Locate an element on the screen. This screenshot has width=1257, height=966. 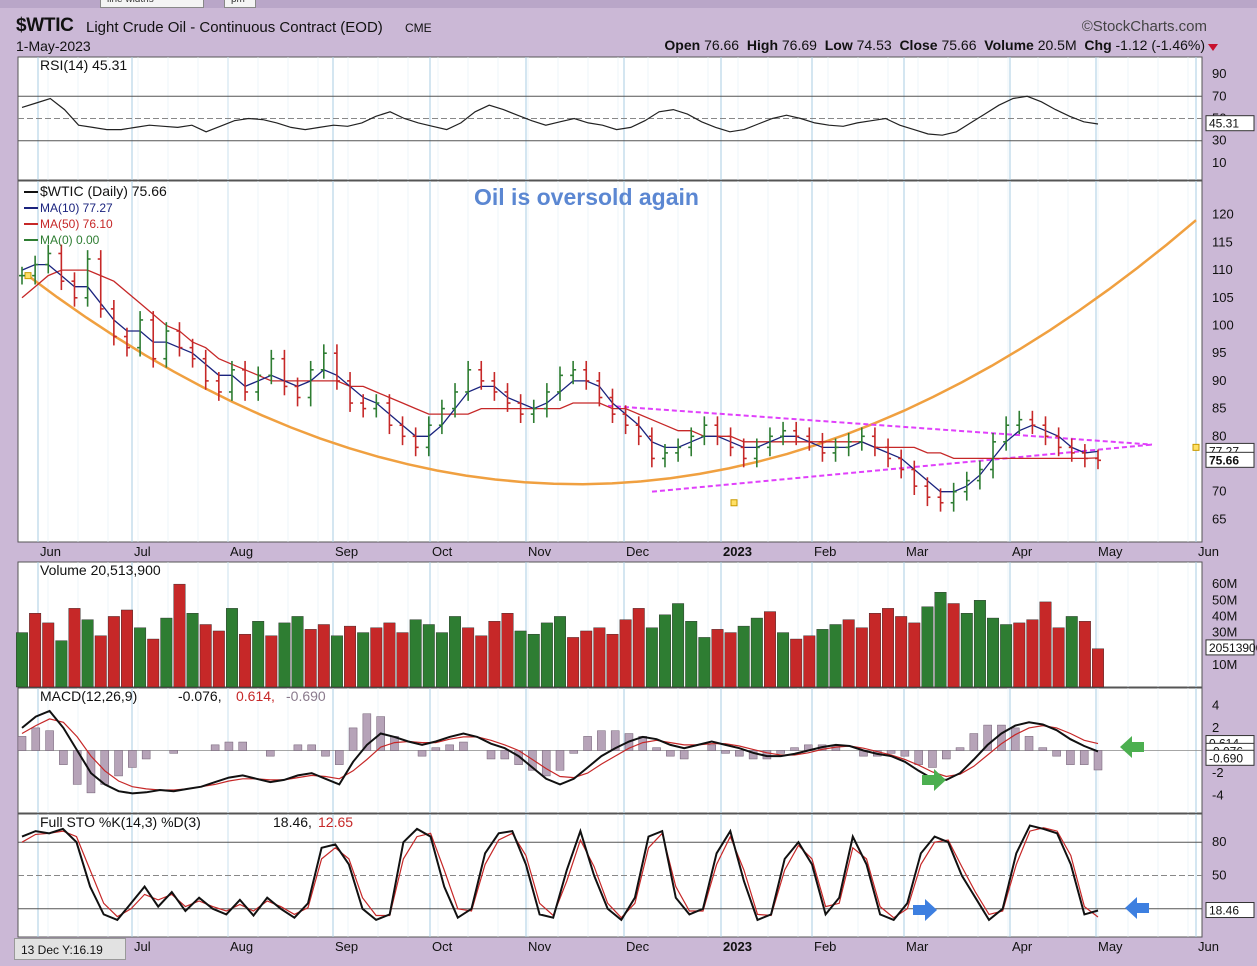
price-tick-label: 85 is located at coordinates (1219, 408).